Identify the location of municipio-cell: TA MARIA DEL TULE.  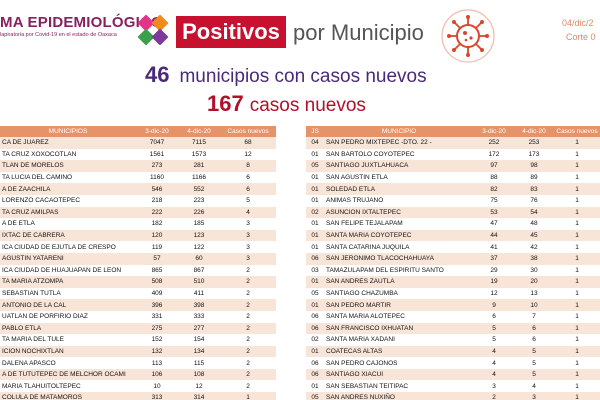
(68, 340).